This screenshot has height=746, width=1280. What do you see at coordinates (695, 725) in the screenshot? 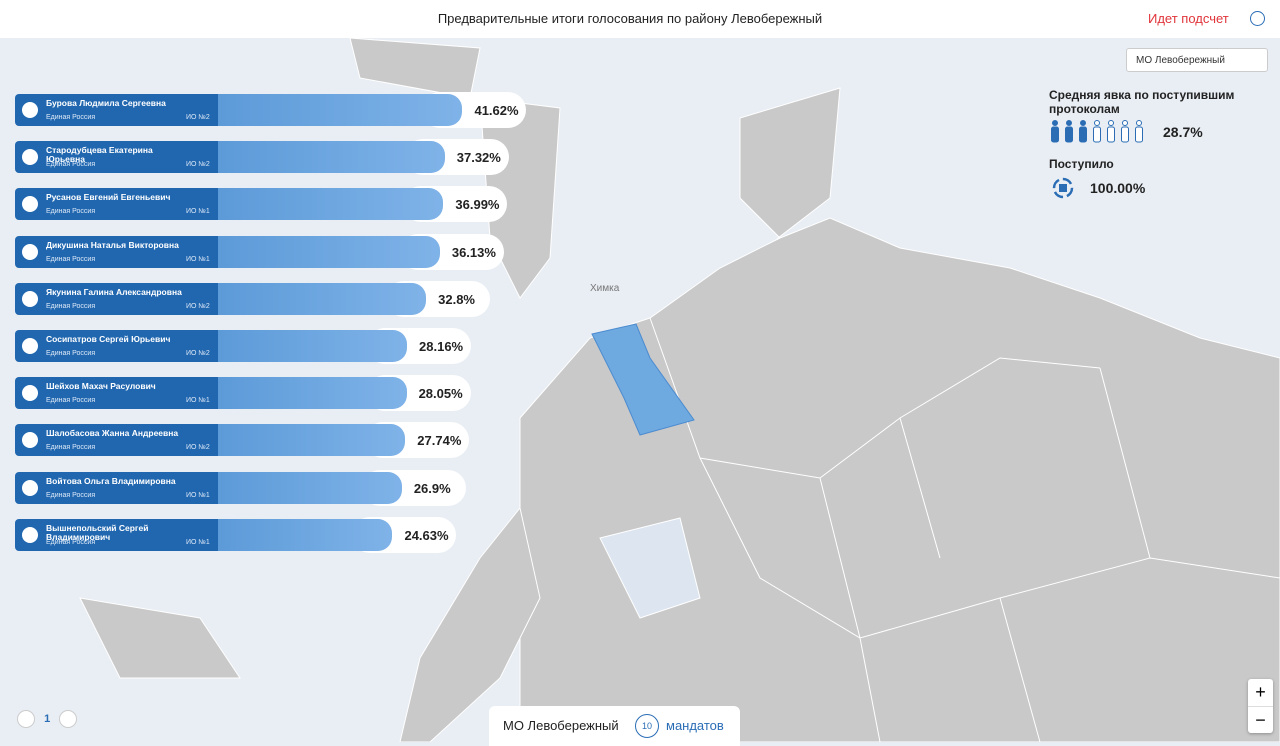
I see `mandates-label: мандатов` at bounding box center [695, 725].